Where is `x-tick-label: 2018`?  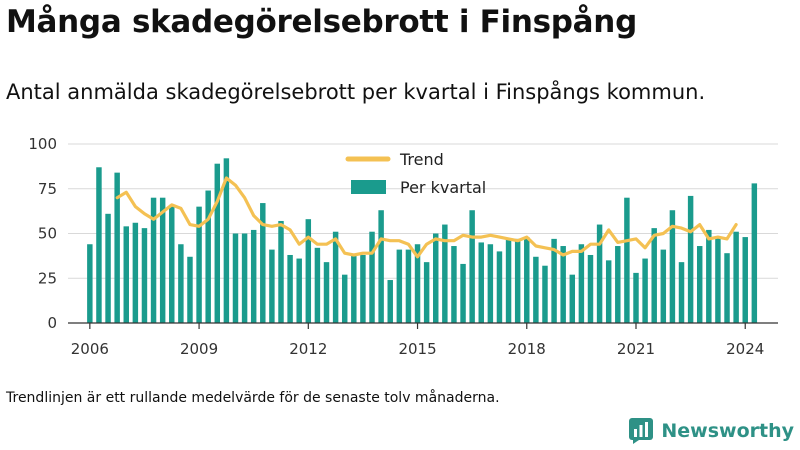
x-tick-label: 2018 is located at coordinates (527, 349).